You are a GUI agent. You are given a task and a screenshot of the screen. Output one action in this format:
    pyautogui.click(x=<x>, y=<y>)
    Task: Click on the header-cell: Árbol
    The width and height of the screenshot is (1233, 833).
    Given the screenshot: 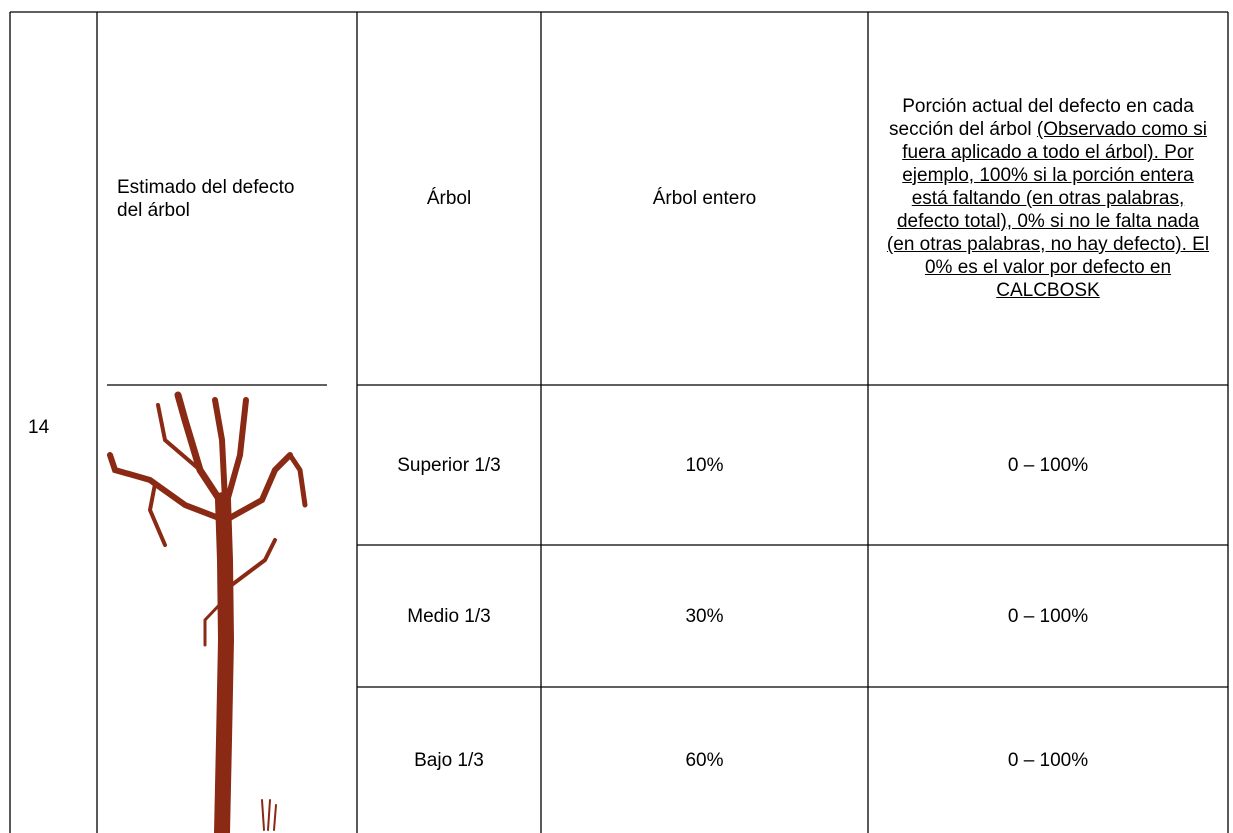 What is the action you would take?
    pyautogui.click(x=449, y=198)
    